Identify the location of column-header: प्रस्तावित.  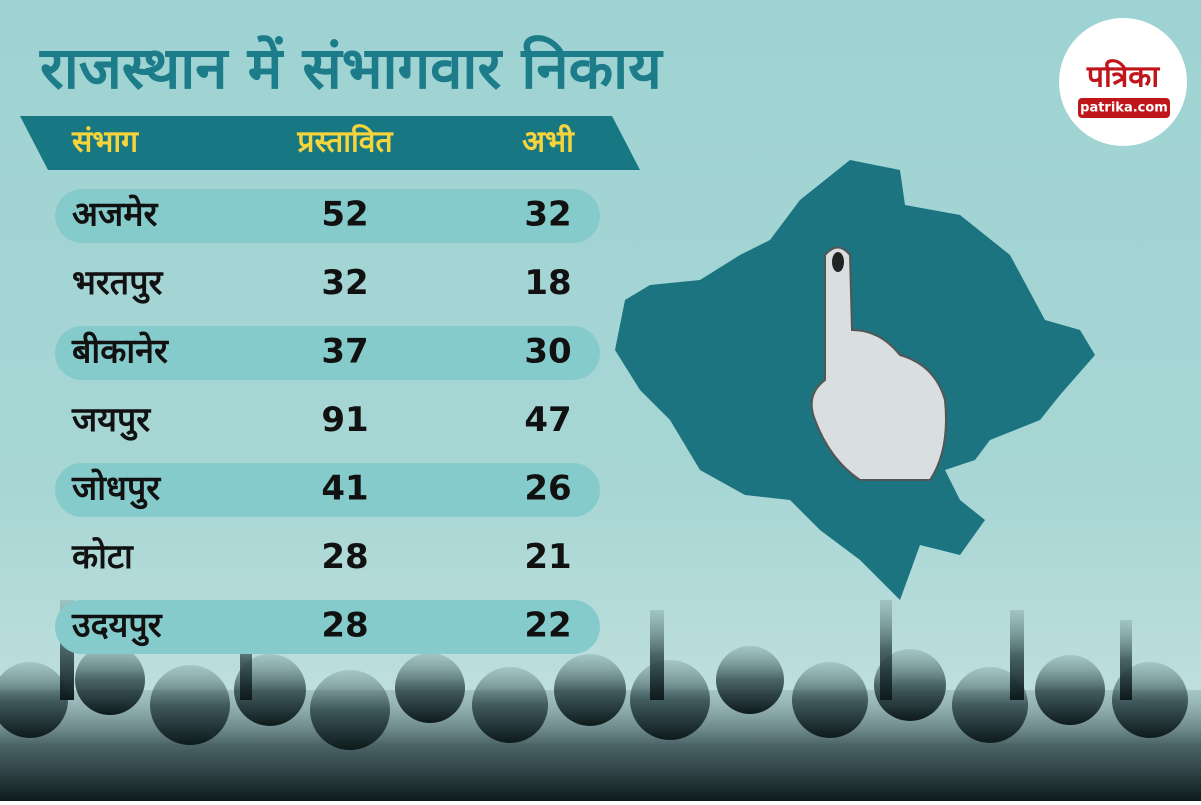
(345, 142).